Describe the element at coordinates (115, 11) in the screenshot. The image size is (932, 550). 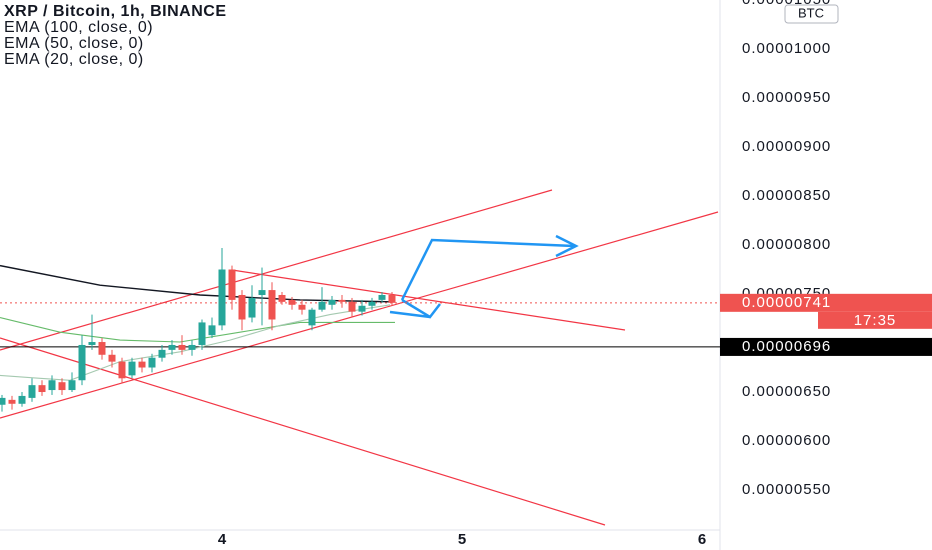
I see `chart-title: XRP / Bitcoin, 1h, BINANCE` at that location.